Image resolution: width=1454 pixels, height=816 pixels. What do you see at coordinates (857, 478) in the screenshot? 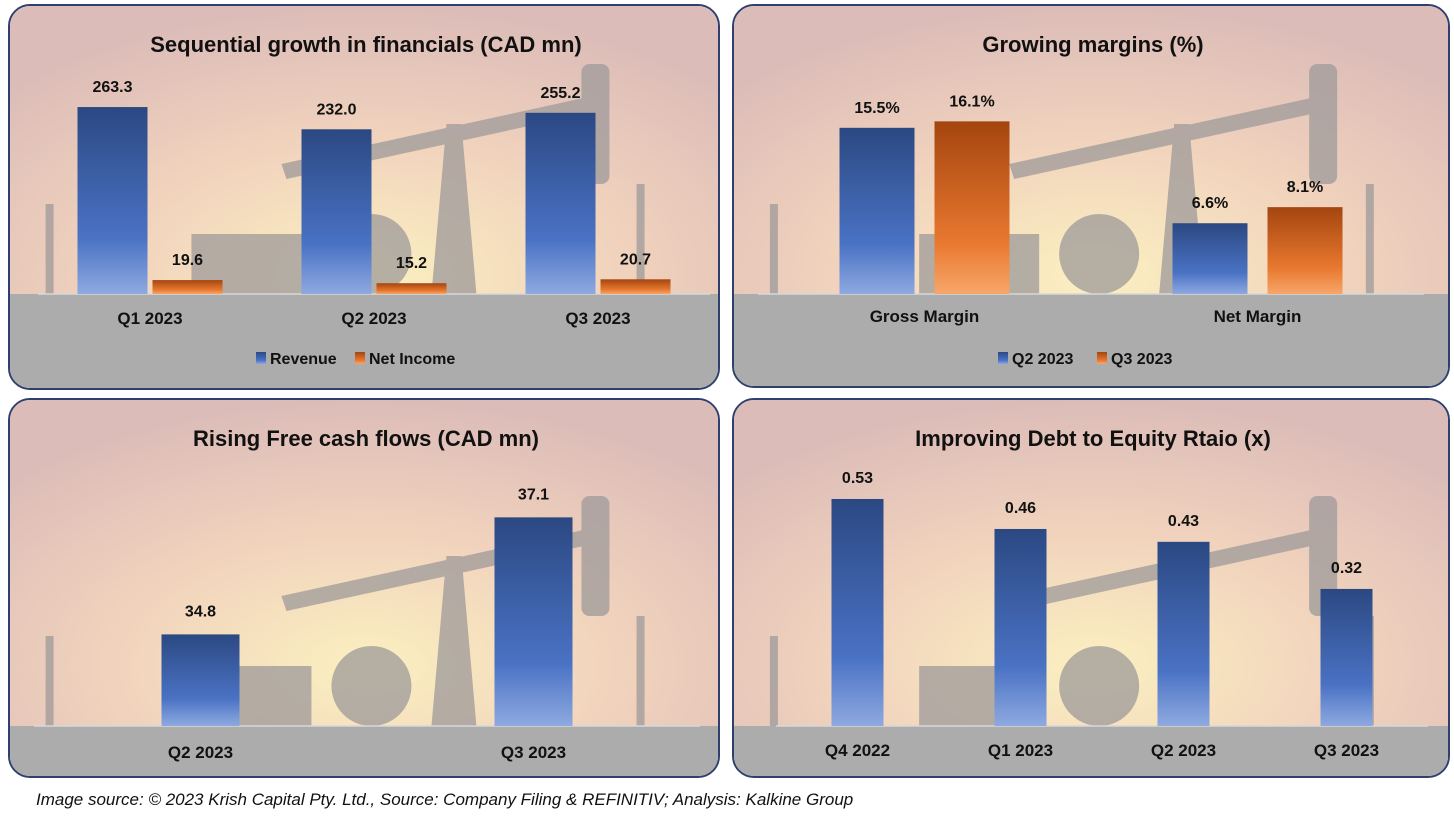
I see `data-label: 0.53` at bounding box center [857, 478].